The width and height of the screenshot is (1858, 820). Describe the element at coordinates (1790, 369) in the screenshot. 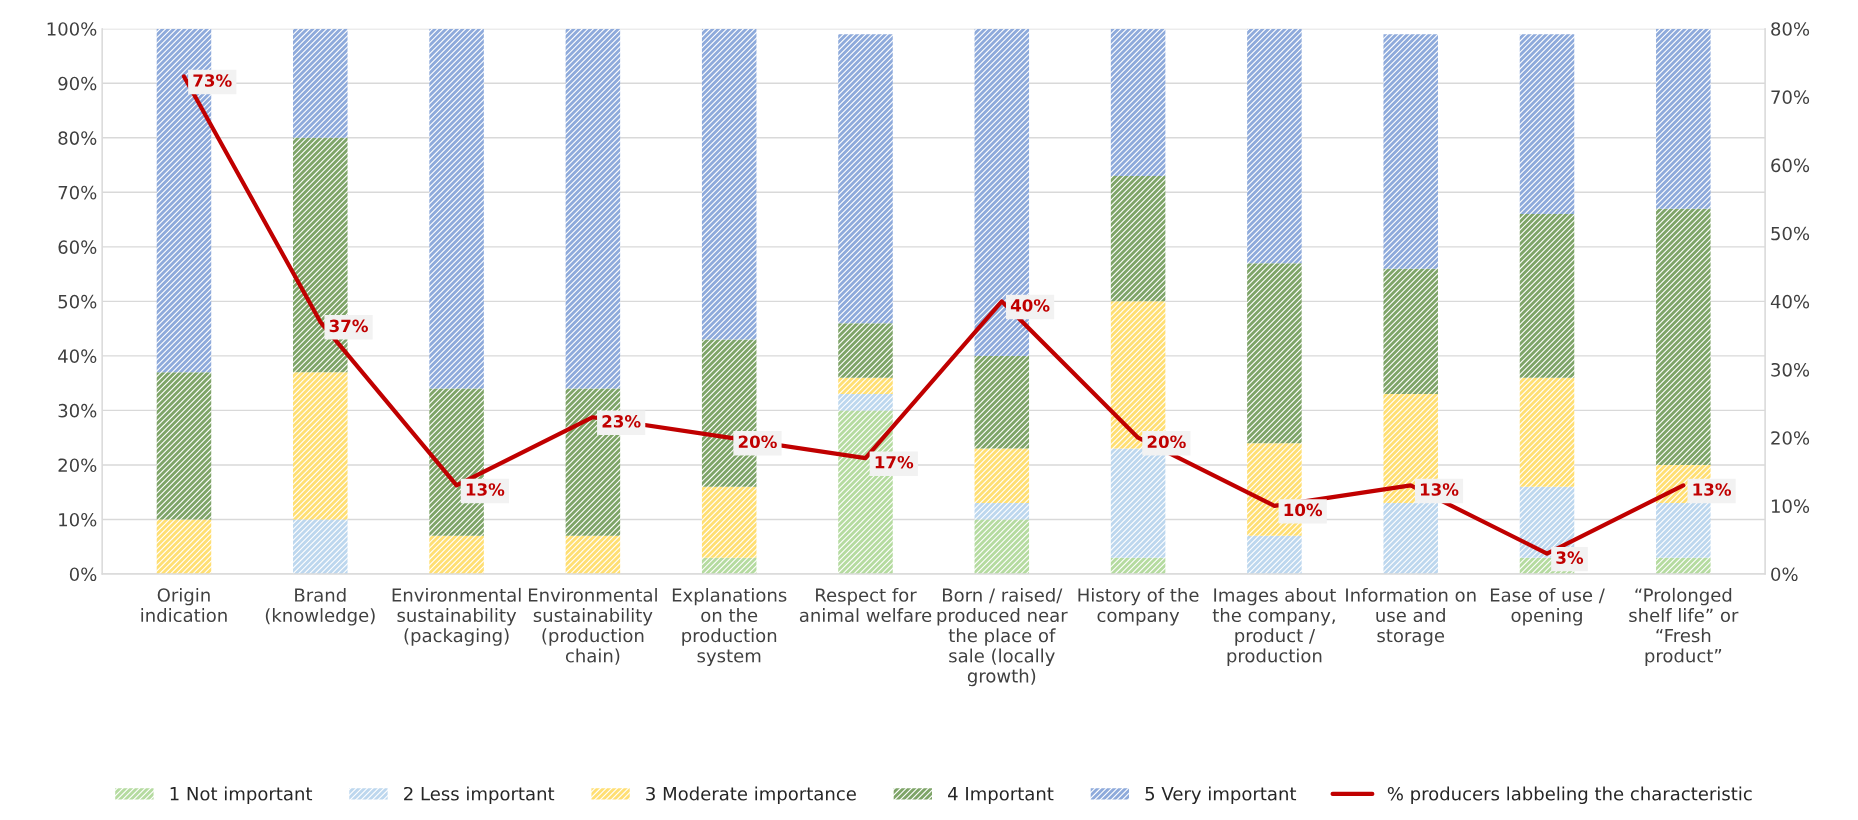

I see `y2-tick-label: 30%` at that location.